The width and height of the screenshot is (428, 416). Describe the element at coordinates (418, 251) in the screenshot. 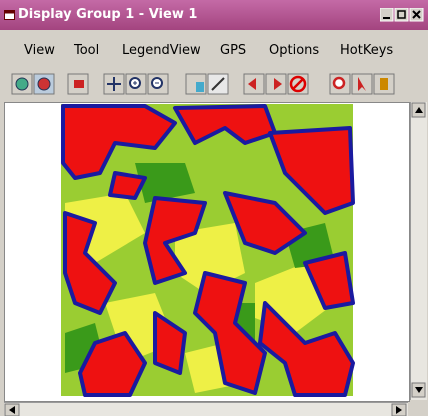

I see `vertical-scrollbar` at that location.